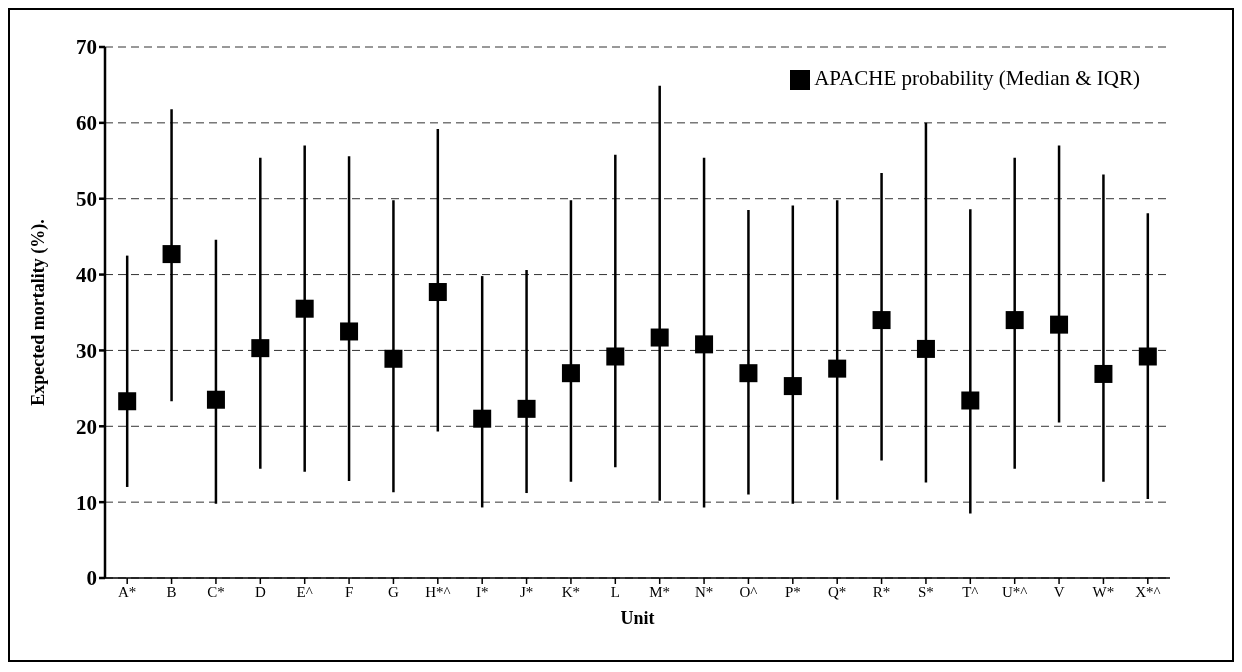 The image size is (1242, 672). What do you see at coordinates (1015, 591) in the screenshot?
I see `x-tick-label: U*^` at bounding box center [1015, 591].